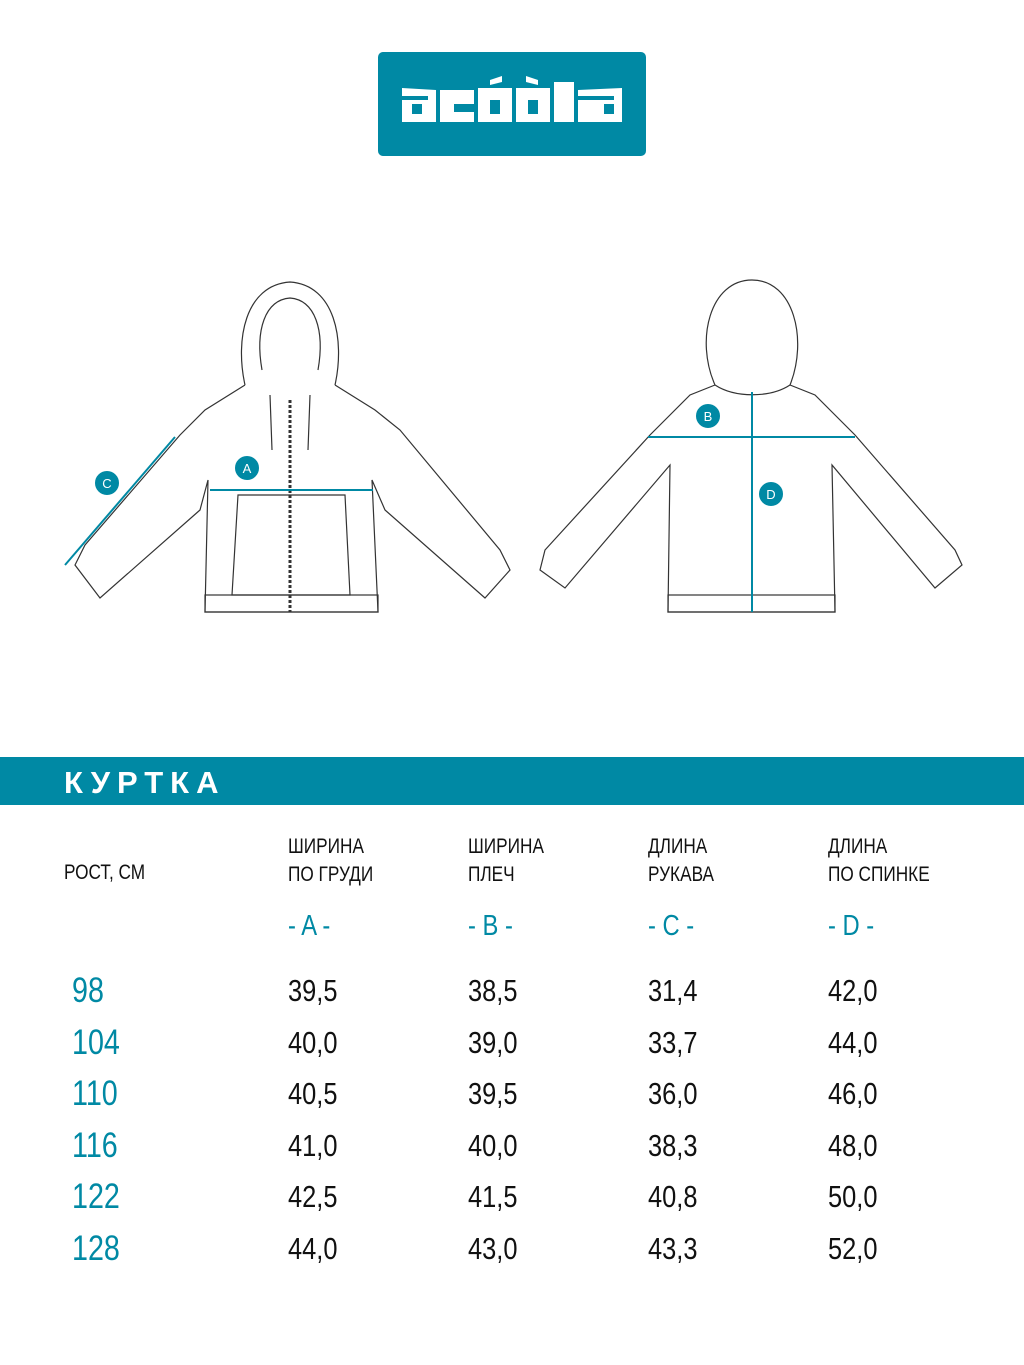  I want to click on label-c: C, so click(106, 483).